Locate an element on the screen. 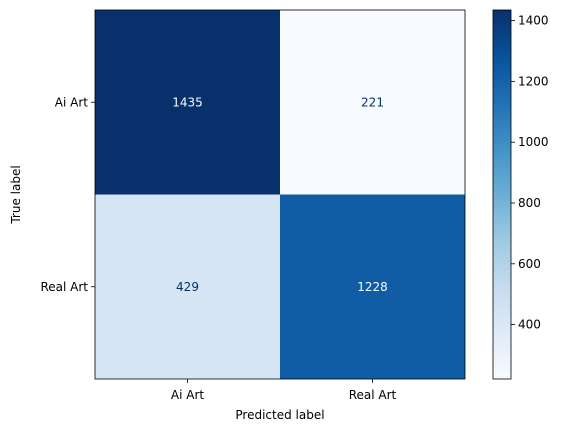 Image resolution: width=562 pixels, height=432 pixels. cell-value-label: 1228 is located at coordinates (372, 287).